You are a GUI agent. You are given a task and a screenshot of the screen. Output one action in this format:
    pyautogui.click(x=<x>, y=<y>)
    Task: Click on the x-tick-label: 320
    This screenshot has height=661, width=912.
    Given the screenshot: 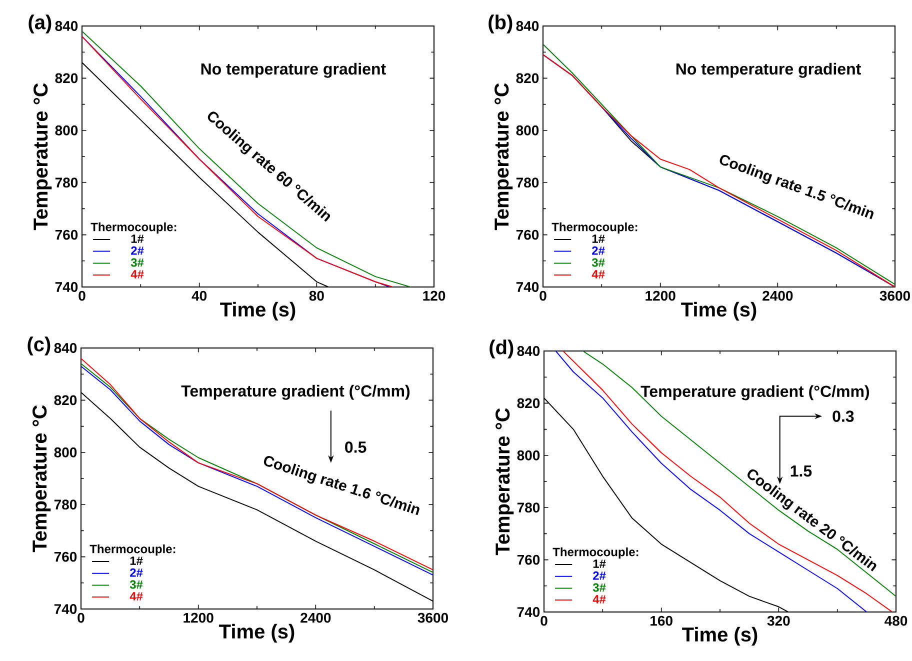 What is the action you would take?
    pyautogui.click(x=778, y=621)
    